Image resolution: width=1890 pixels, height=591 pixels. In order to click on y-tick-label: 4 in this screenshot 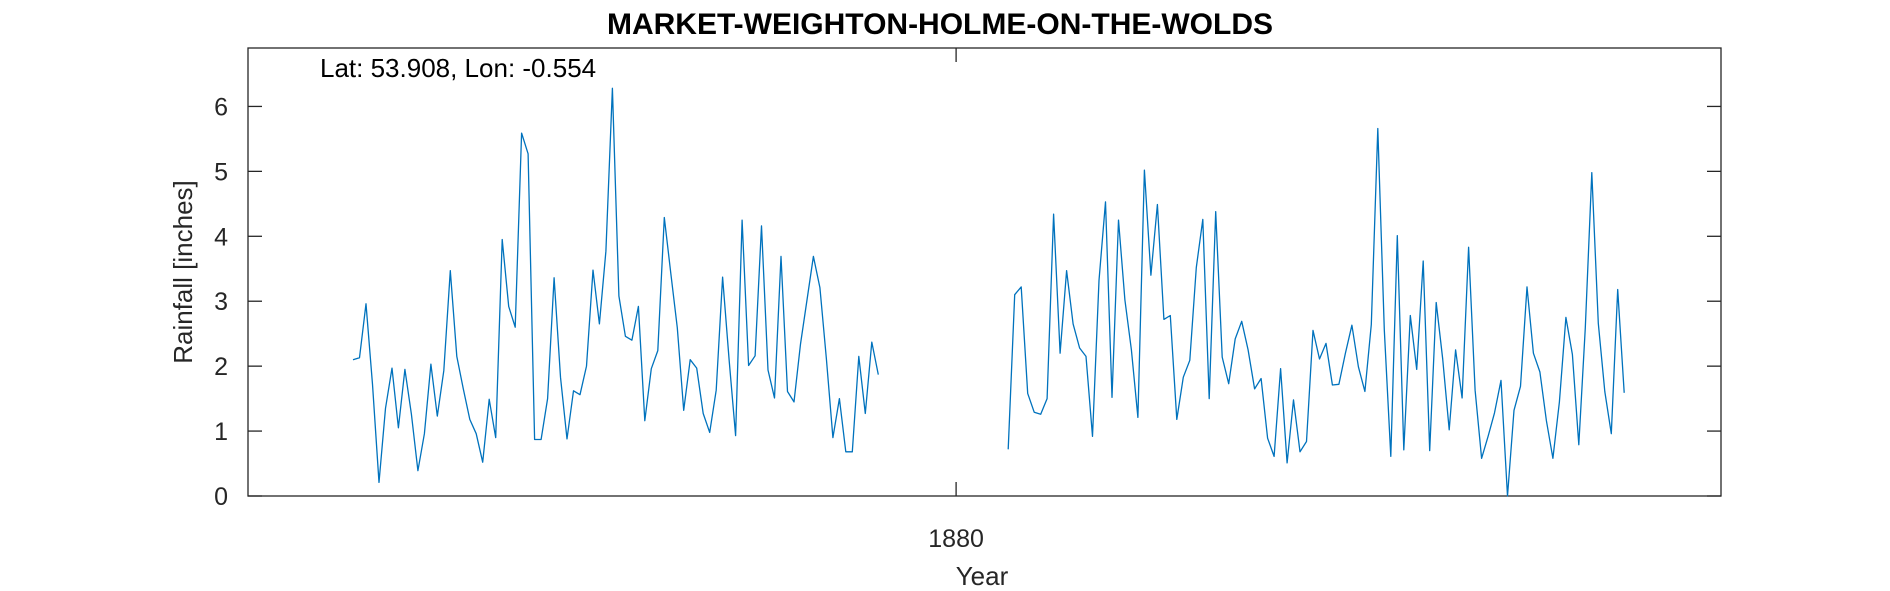, I will do `click(221, 237)`.